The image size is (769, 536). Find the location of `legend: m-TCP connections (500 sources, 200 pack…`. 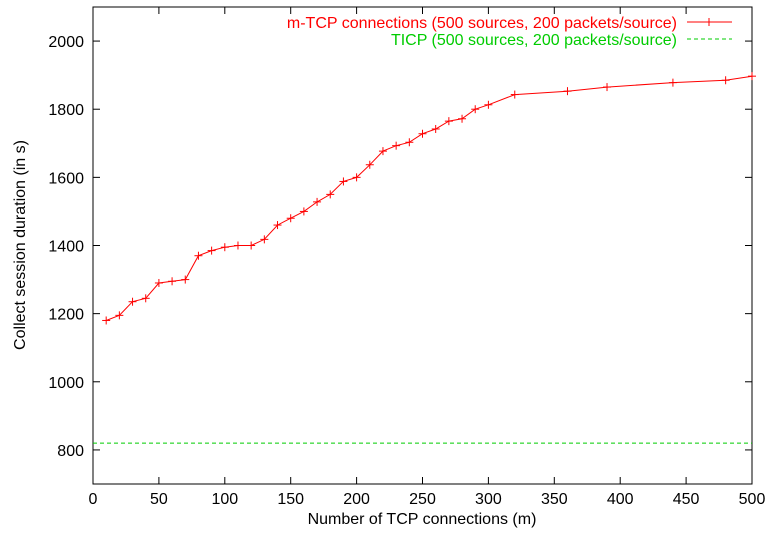

legend: m-TCP connections (500 sources, 200 pack… is located at coordinates (509, 32).